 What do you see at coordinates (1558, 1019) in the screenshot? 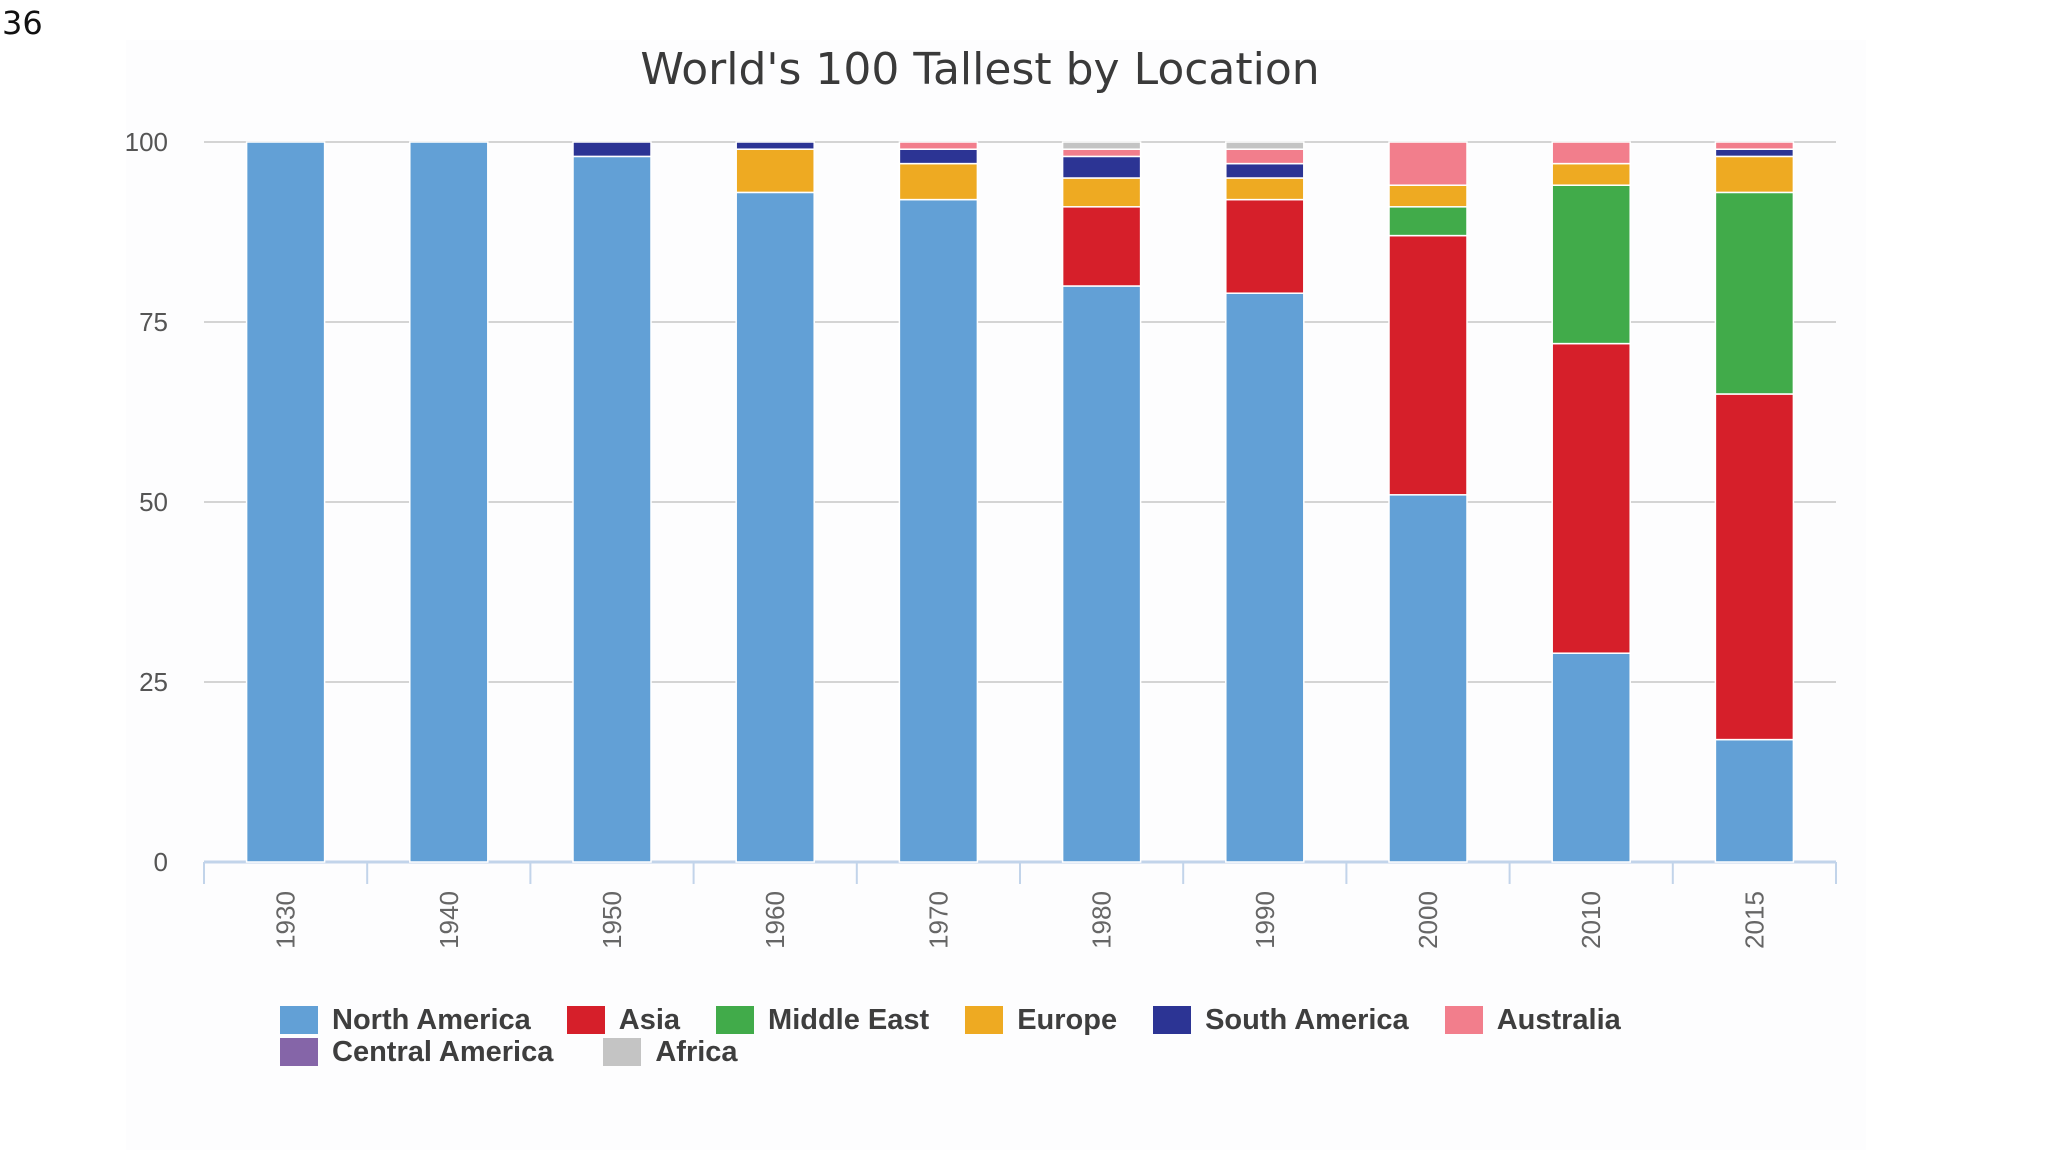
I see `legend-label: Australia` at bounding box center [1558, 1019].